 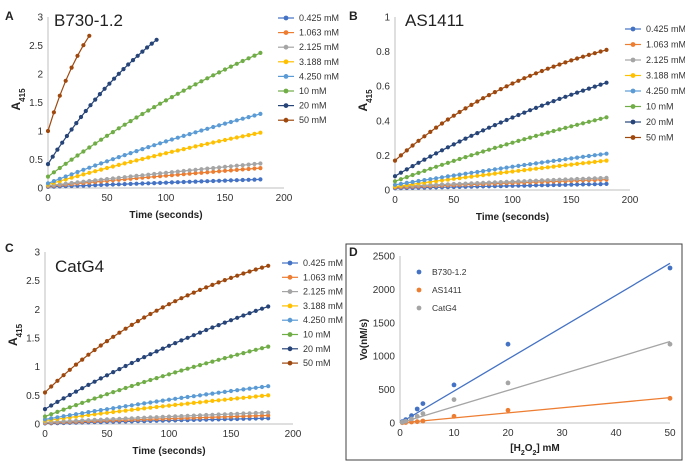 I want to click on legend-label: 50 mM, so click(x=313, y=120).